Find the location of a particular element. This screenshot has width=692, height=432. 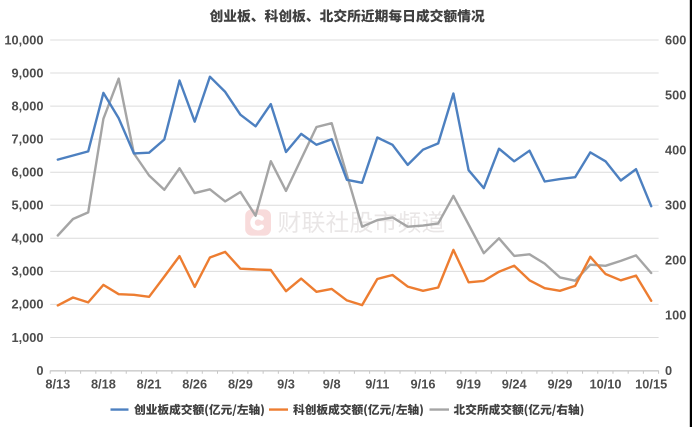

svg-text: 7,000 is located at coordinates (27, 139).